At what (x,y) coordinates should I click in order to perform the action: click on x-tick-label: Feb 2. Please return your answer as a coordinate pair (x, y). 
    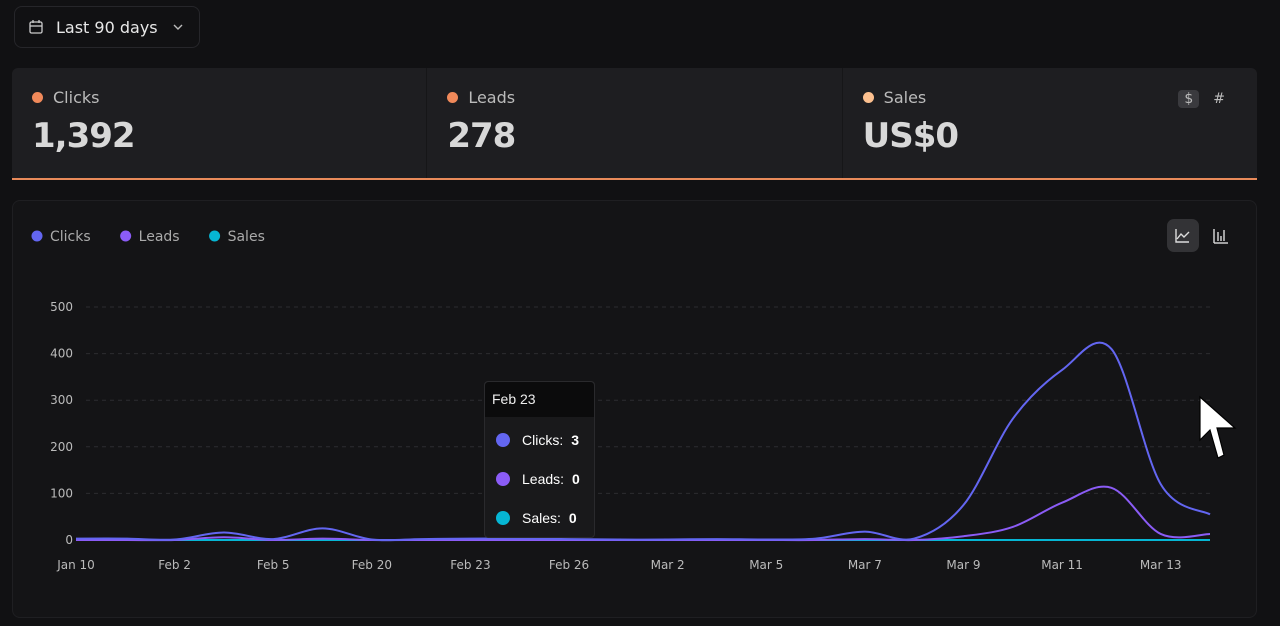
    Looking at the image, I should click on (174, 565).